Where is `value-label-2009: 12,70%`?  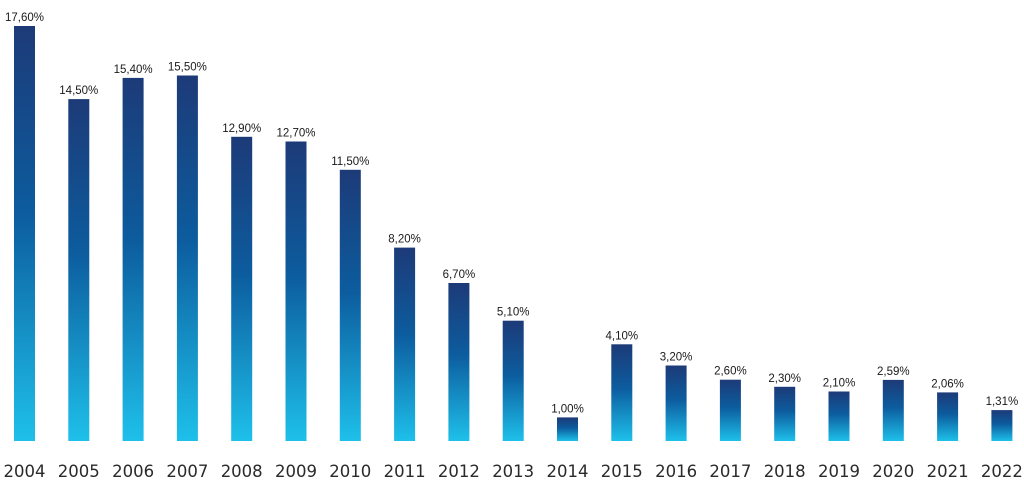 value-label-2009: 12,70% is located at coordinates (295, 134).